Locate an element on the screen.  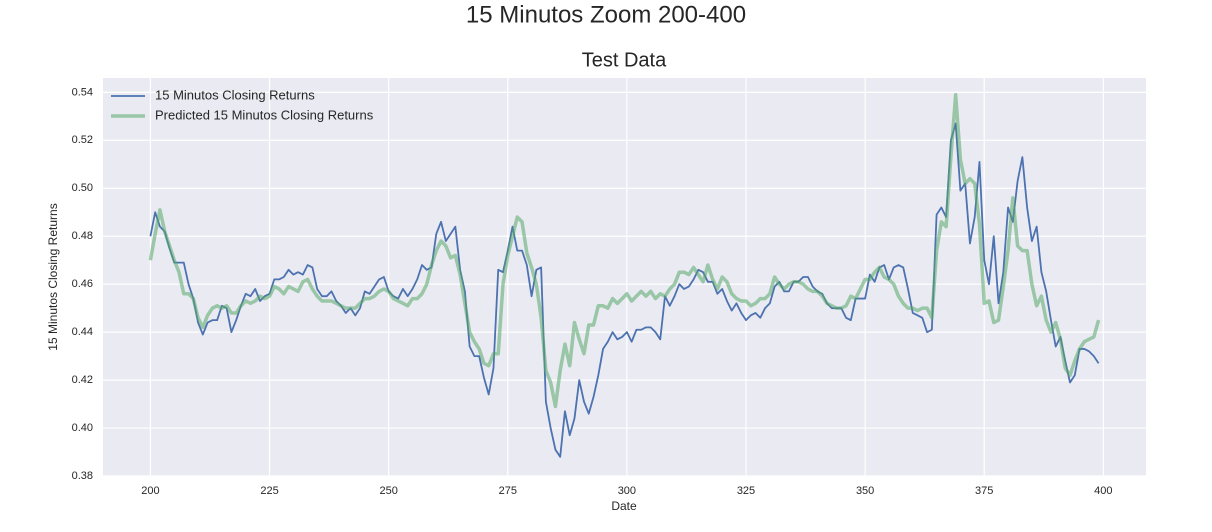
x-axis-label: Date is located at coordinates (624, 506).